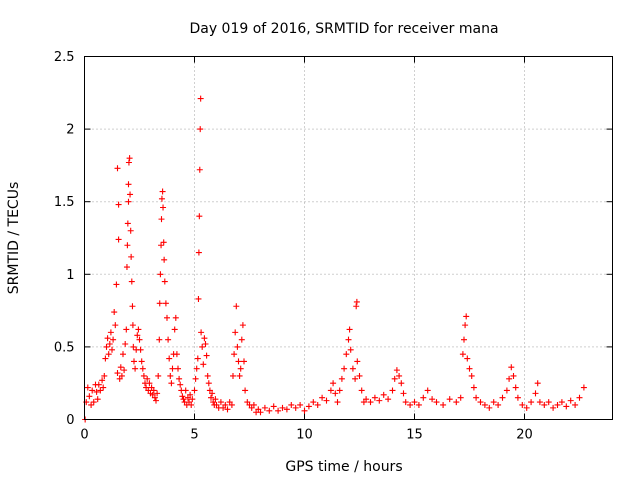 The image size is (640, 480). Describe the element at coordinates (524, 435) in the screenshot. I see `x-tick-label: 20` at that location.